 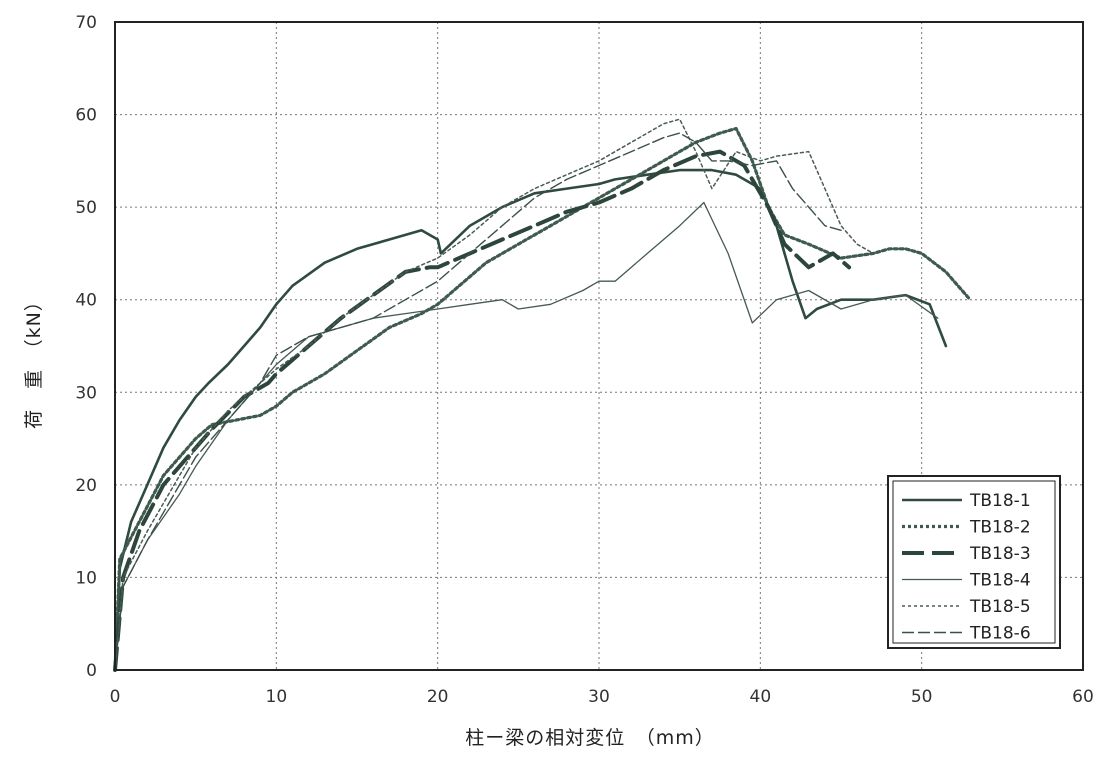 I want to click on y-tick-label: 0, so click(x=91, y=671).